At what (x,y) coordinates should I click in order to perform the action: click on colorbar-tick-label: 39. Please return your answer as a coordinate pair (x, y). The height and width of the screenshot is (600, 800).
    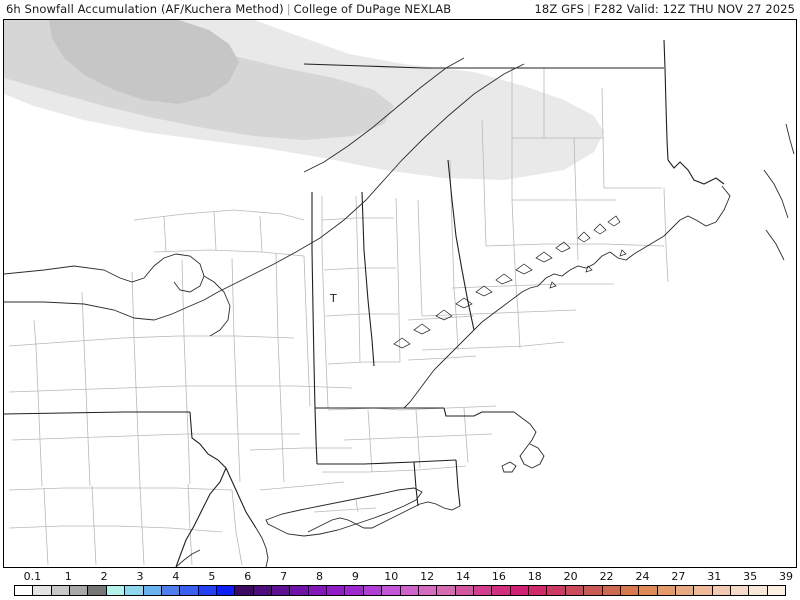
    Looking at the image, I should click on (786, 576).